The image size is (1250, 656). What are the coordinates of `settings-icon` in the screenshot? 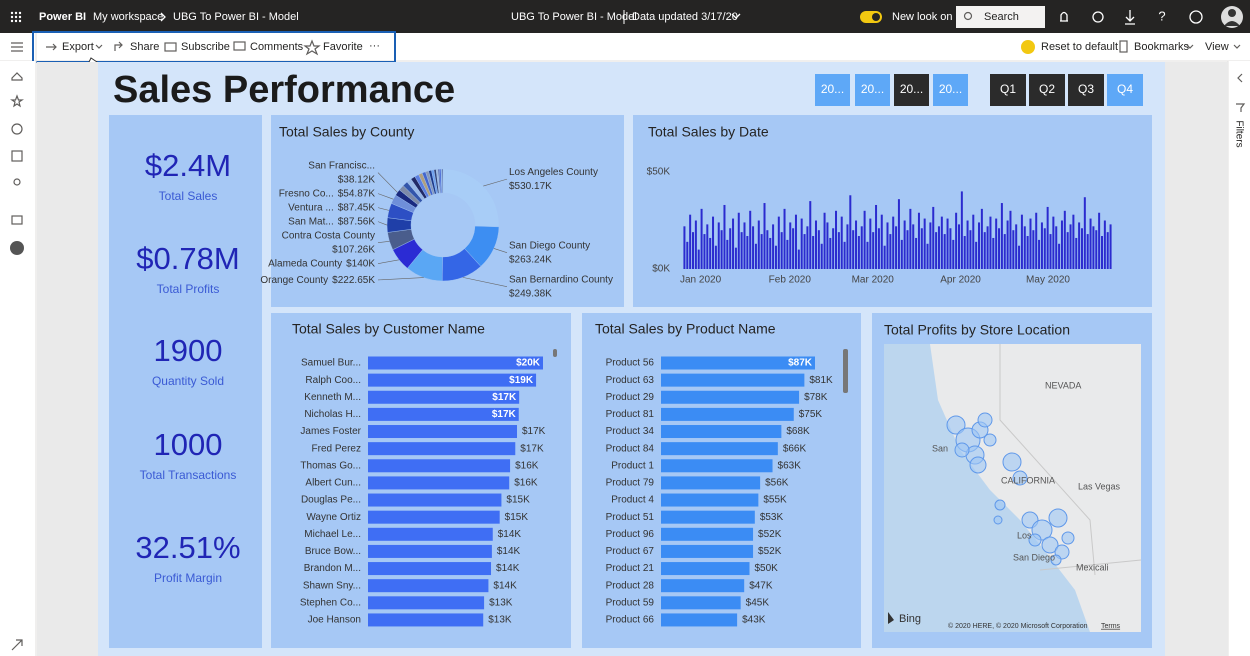 It's located at (1098, 17).